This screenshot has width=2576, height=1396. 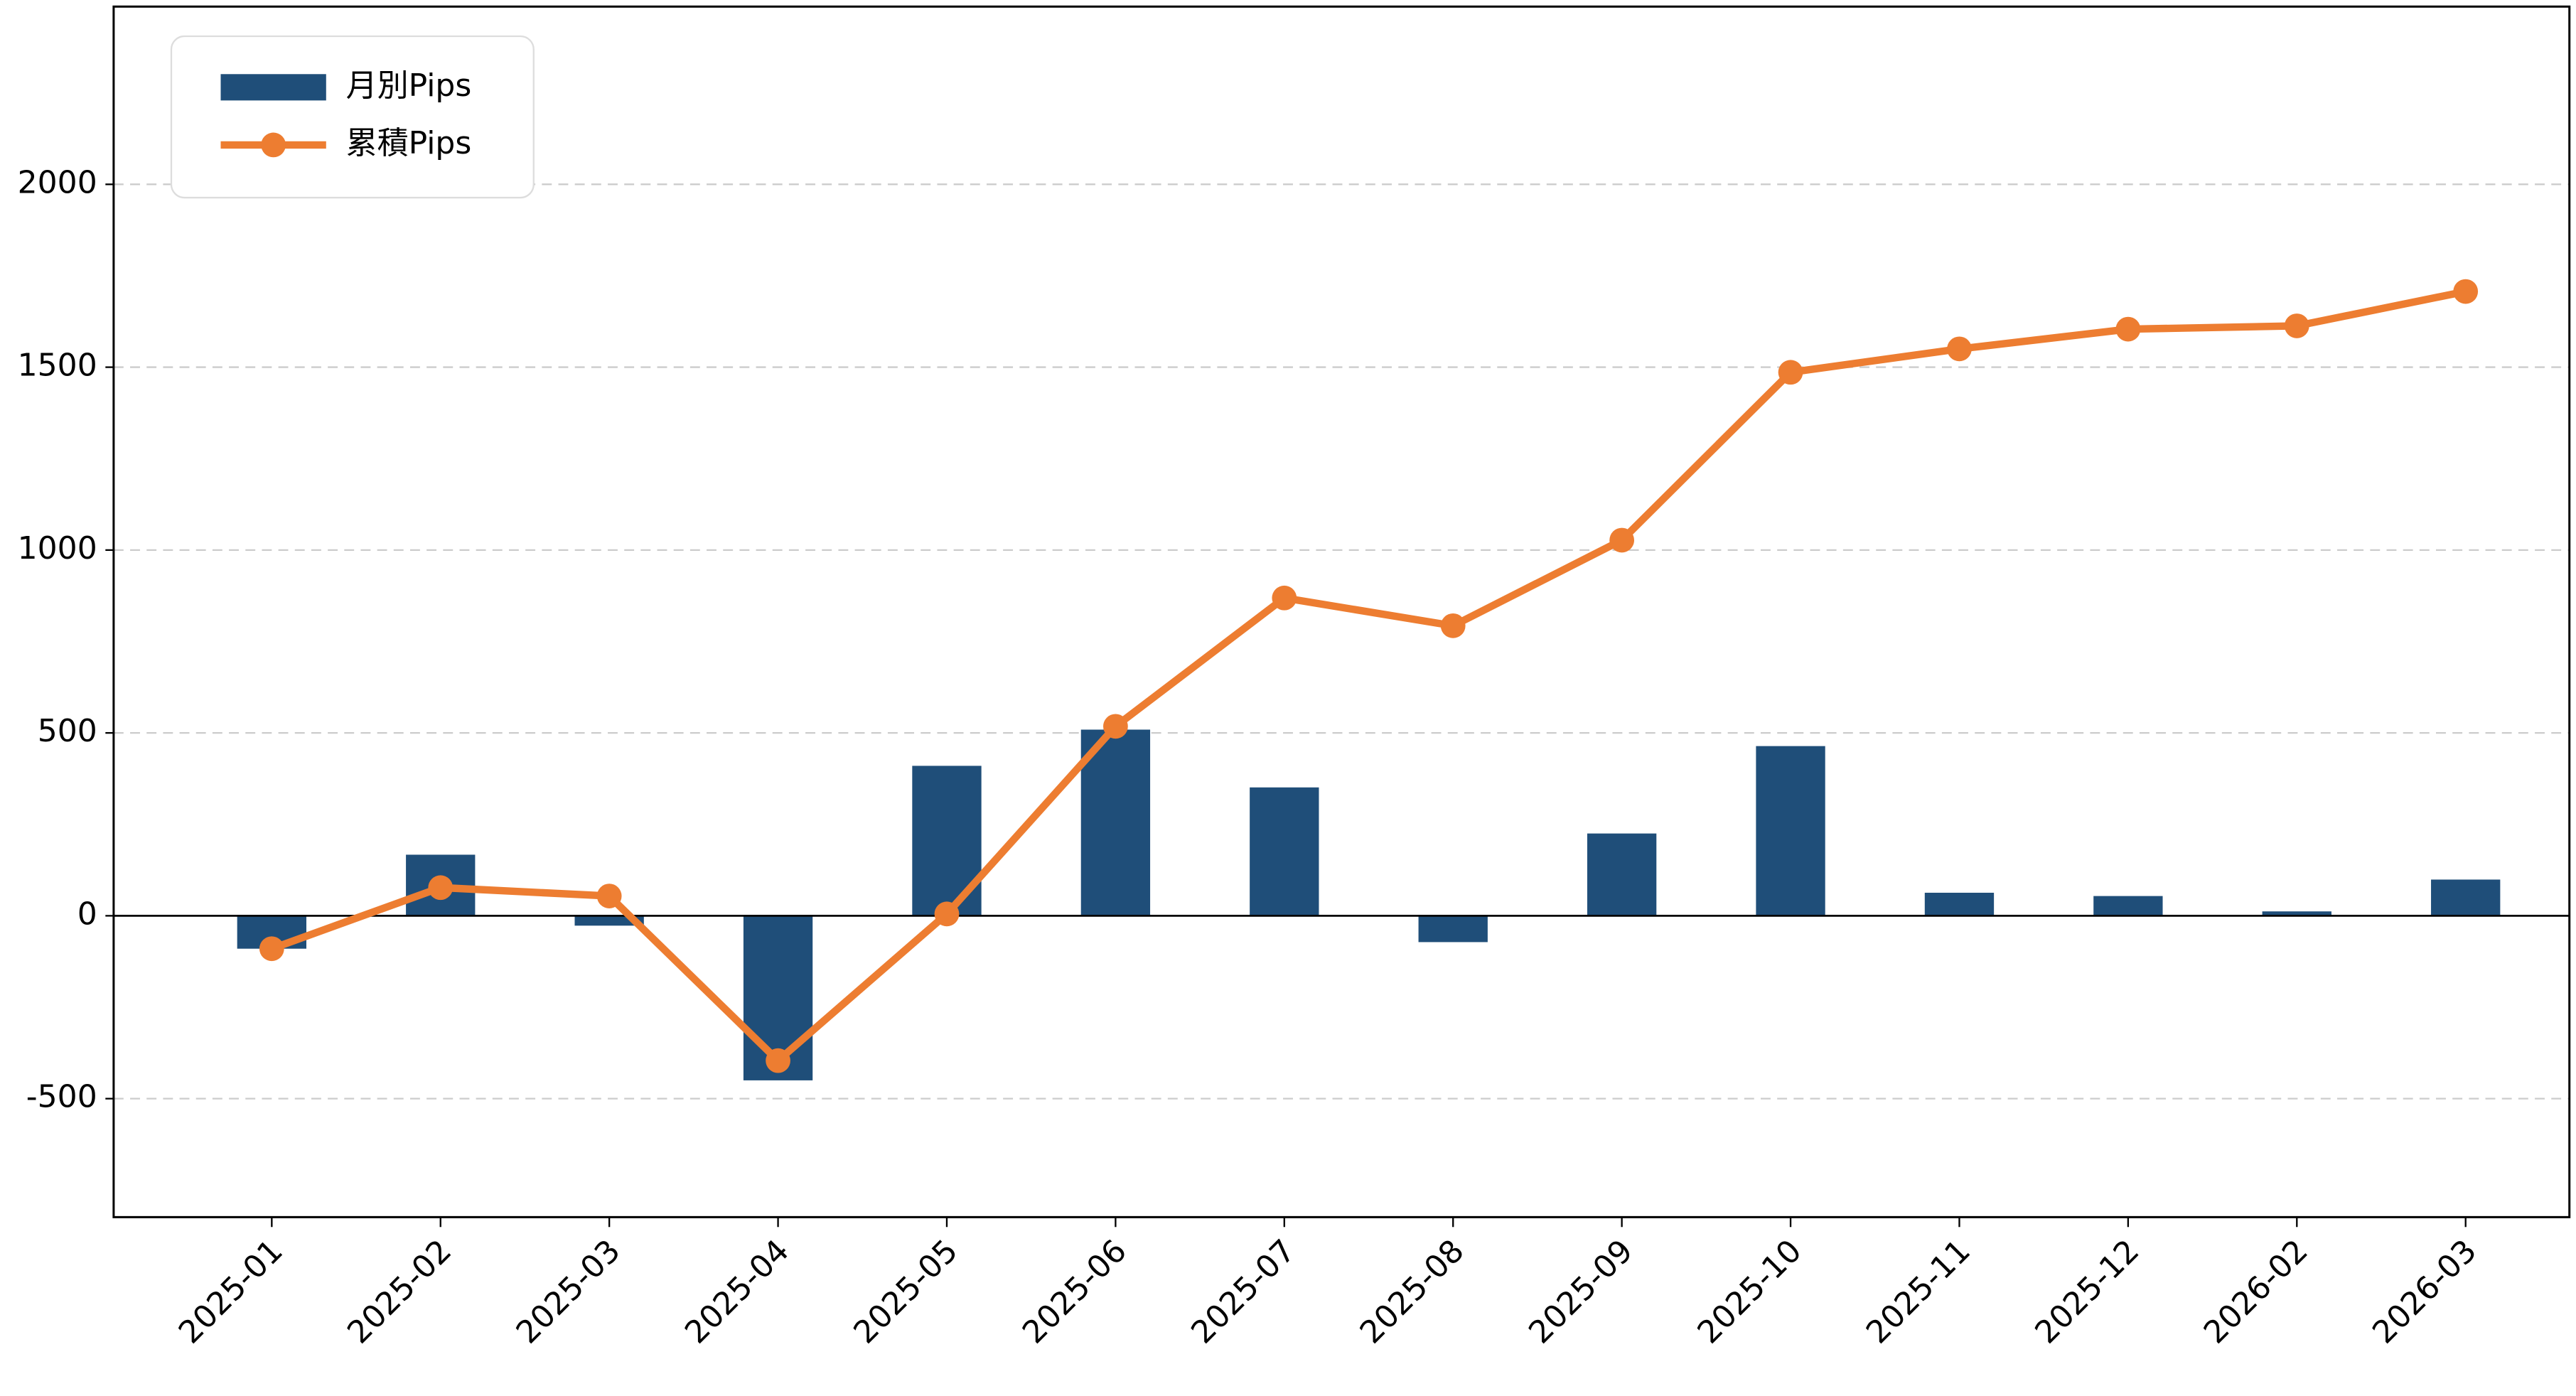 What do you see at coordinates (57, 548) in the screenshot?
I see `y-tick-label: 1000` at bounding box center [57, 548].